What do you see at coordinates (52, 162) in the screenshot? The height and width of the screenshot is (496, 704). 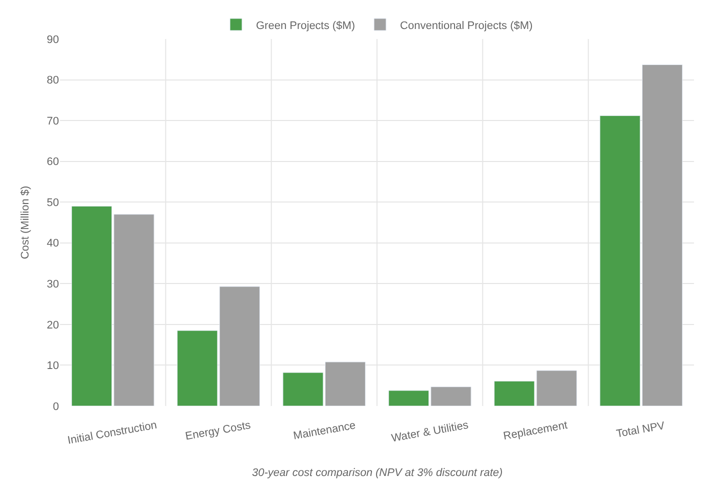 I see `y-tick-label: 60` at bounding box center [52, 162].